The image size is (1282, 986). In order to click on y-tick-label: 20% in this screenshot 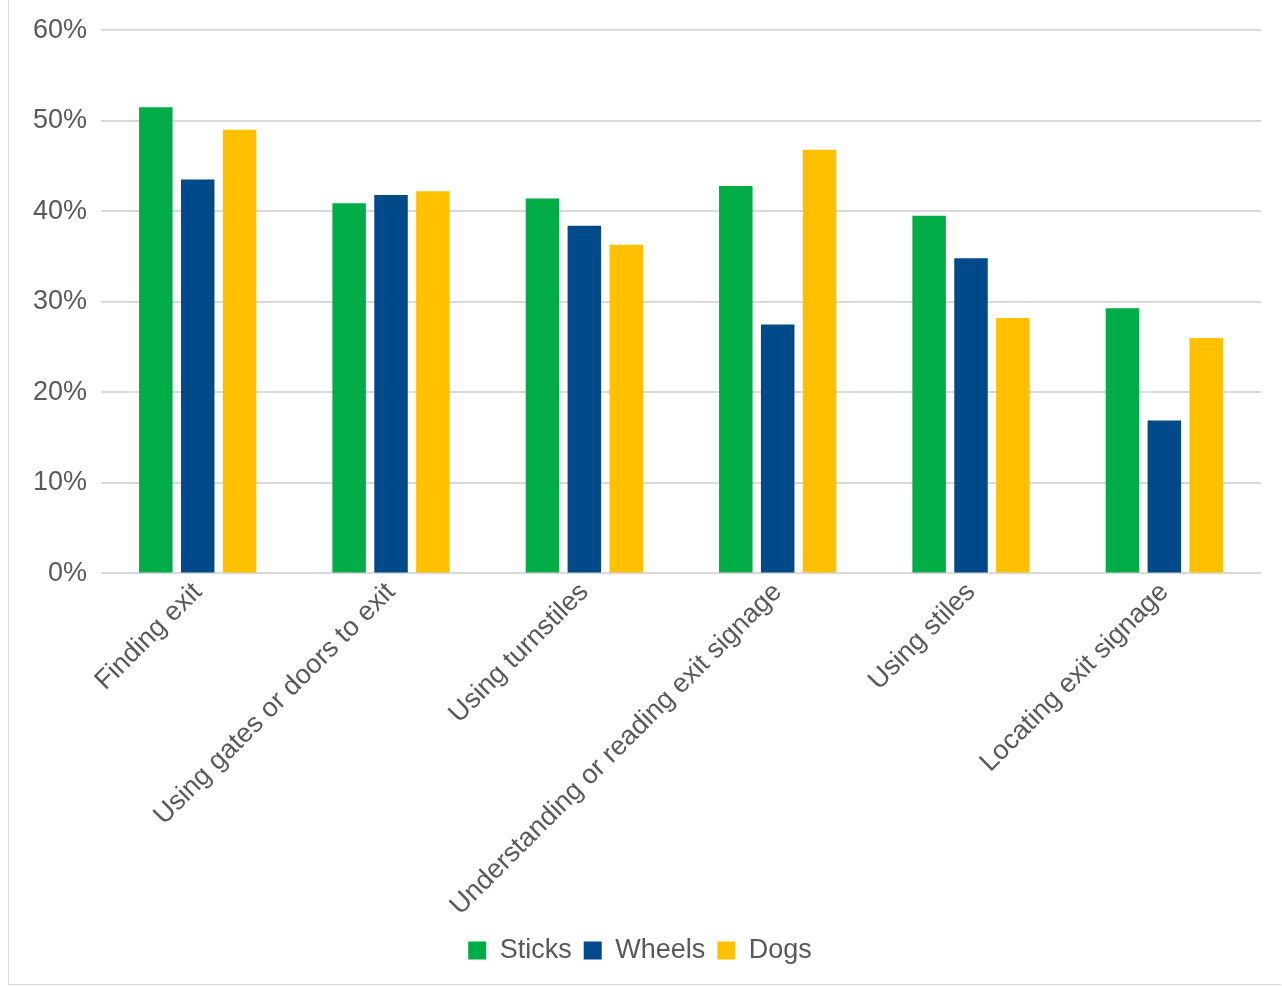, I will do `click(60, 390)`.